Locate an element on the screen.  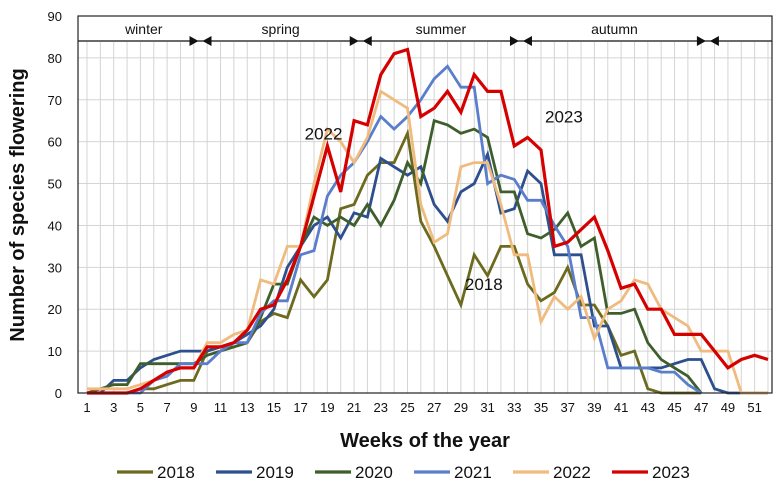
x-tick-label: 45 is located at coordinates (674, 407).